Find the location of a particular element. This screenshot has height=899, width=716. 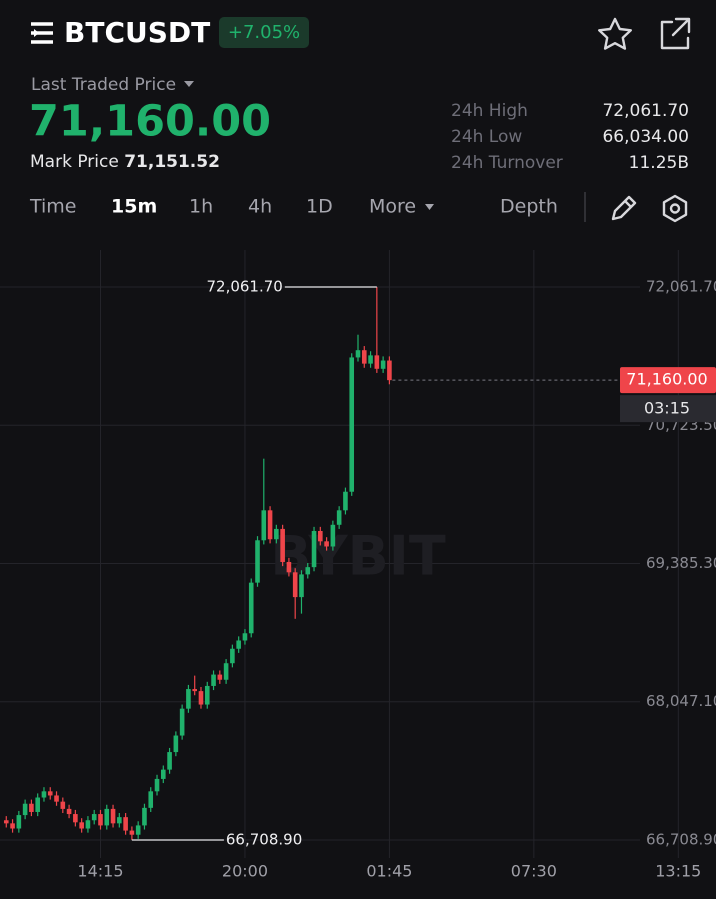

countdown: 03:15 is located at coordinates (667, 408).